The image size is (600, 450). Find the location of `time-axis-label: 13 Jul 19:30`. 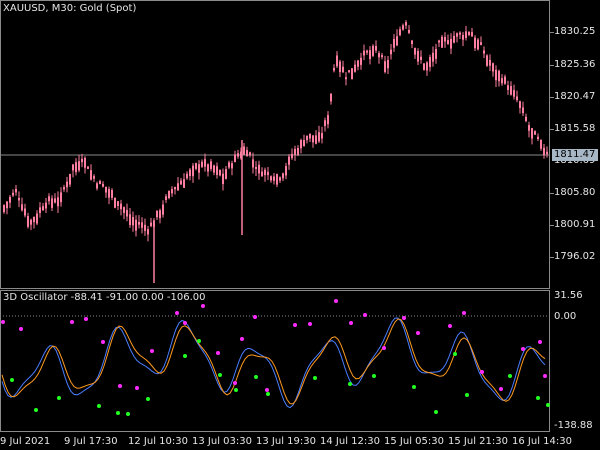

time-axis-label: 13 Jul 19:30 is located at coordinates (286, 441).